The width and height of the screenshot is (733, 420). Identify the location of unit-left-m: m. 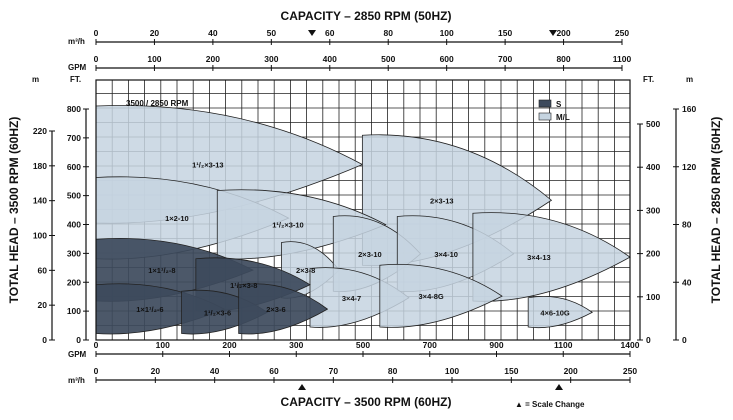
(35, 79).